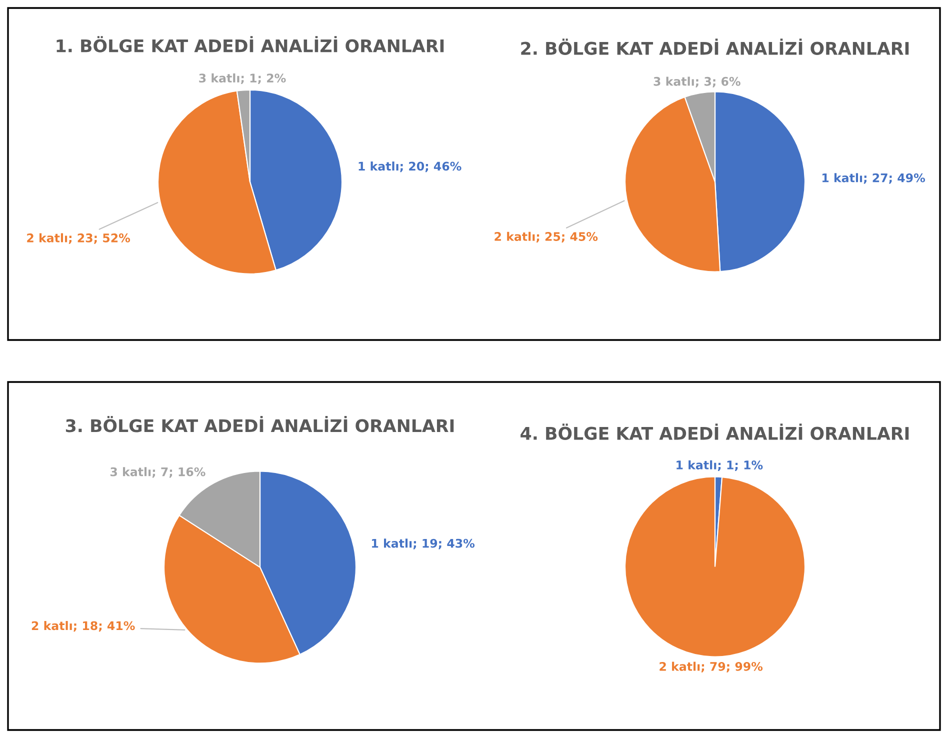 This screenshot has width=944, height=735. What do you see at coordinates (423, 544) in the screenshot?
I see `slice-label: 1 katlı; 19; 43%` at bounding box center [423, 544].